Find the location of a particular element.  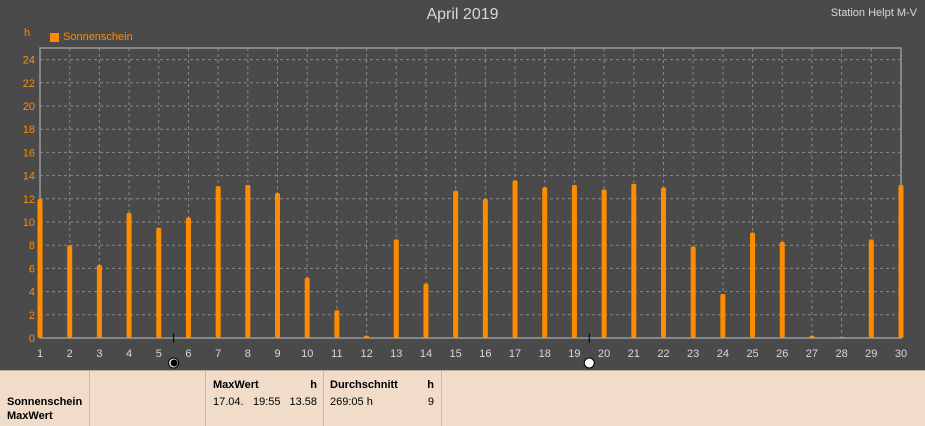

summary-max-cell: MaxWert h 17.04. 19:55 13.58 is located at coordinates (265, 398).